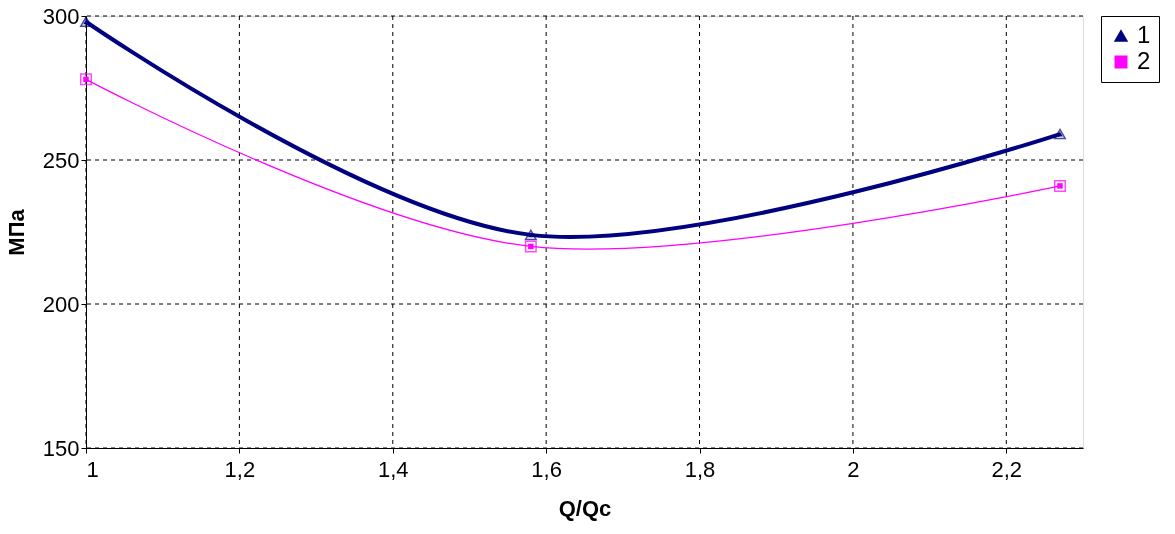 This screenshot has width=1175, height=534. I want to click on x-tick-label: 2,2, so click(1007, 469).